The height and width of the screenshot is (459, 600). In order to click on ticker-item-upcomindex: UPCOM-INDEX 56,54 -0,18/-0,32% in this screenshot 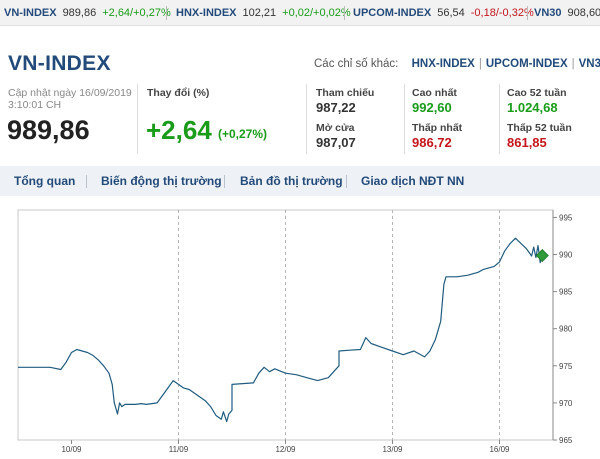, I will do `click(443, 13)`.